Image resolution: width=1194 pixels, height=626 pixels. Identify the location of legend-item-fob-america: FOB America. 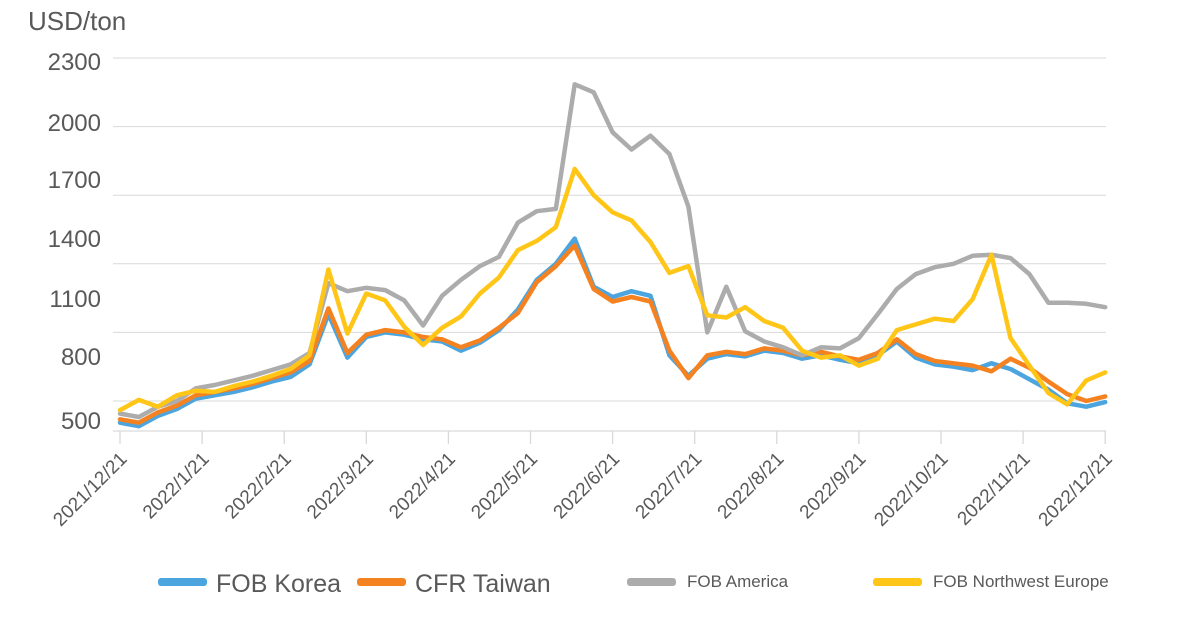
(707, 582).